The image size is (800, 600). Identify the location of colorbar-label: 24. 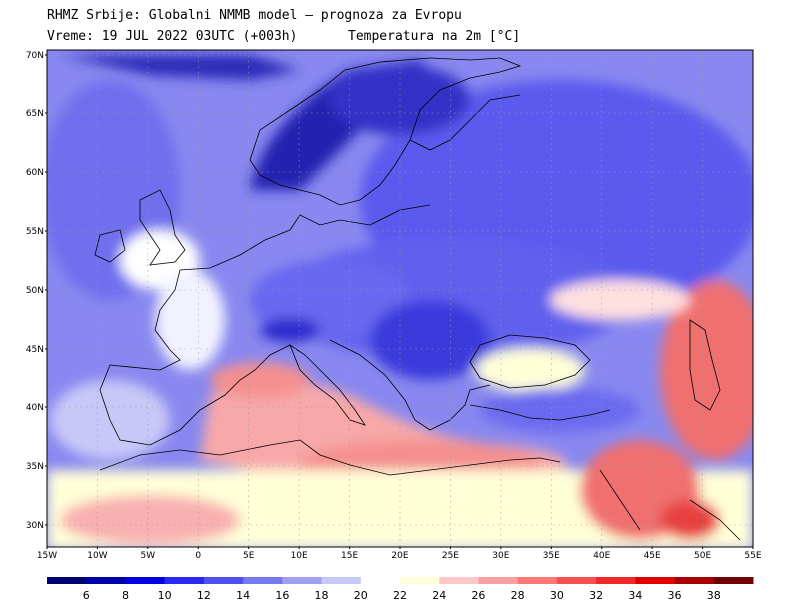
(439, 594).